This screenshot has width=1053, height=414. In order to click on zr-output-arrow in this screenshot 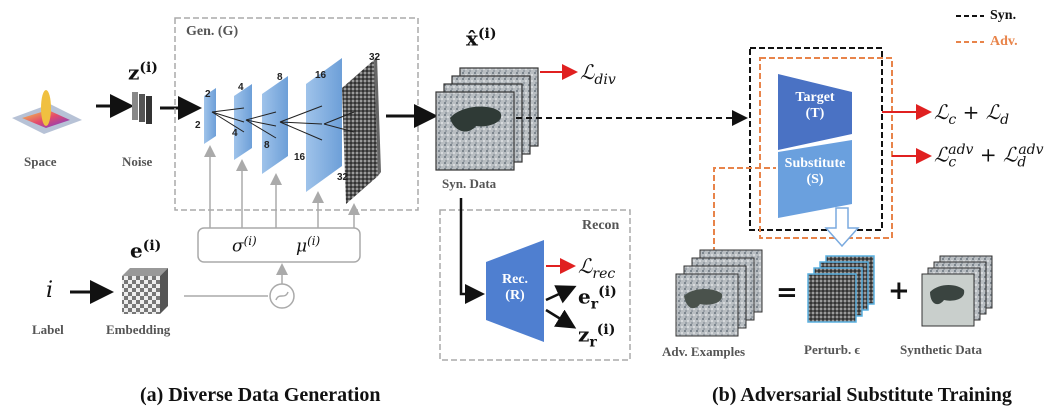, I will do `click(561, 318)`.